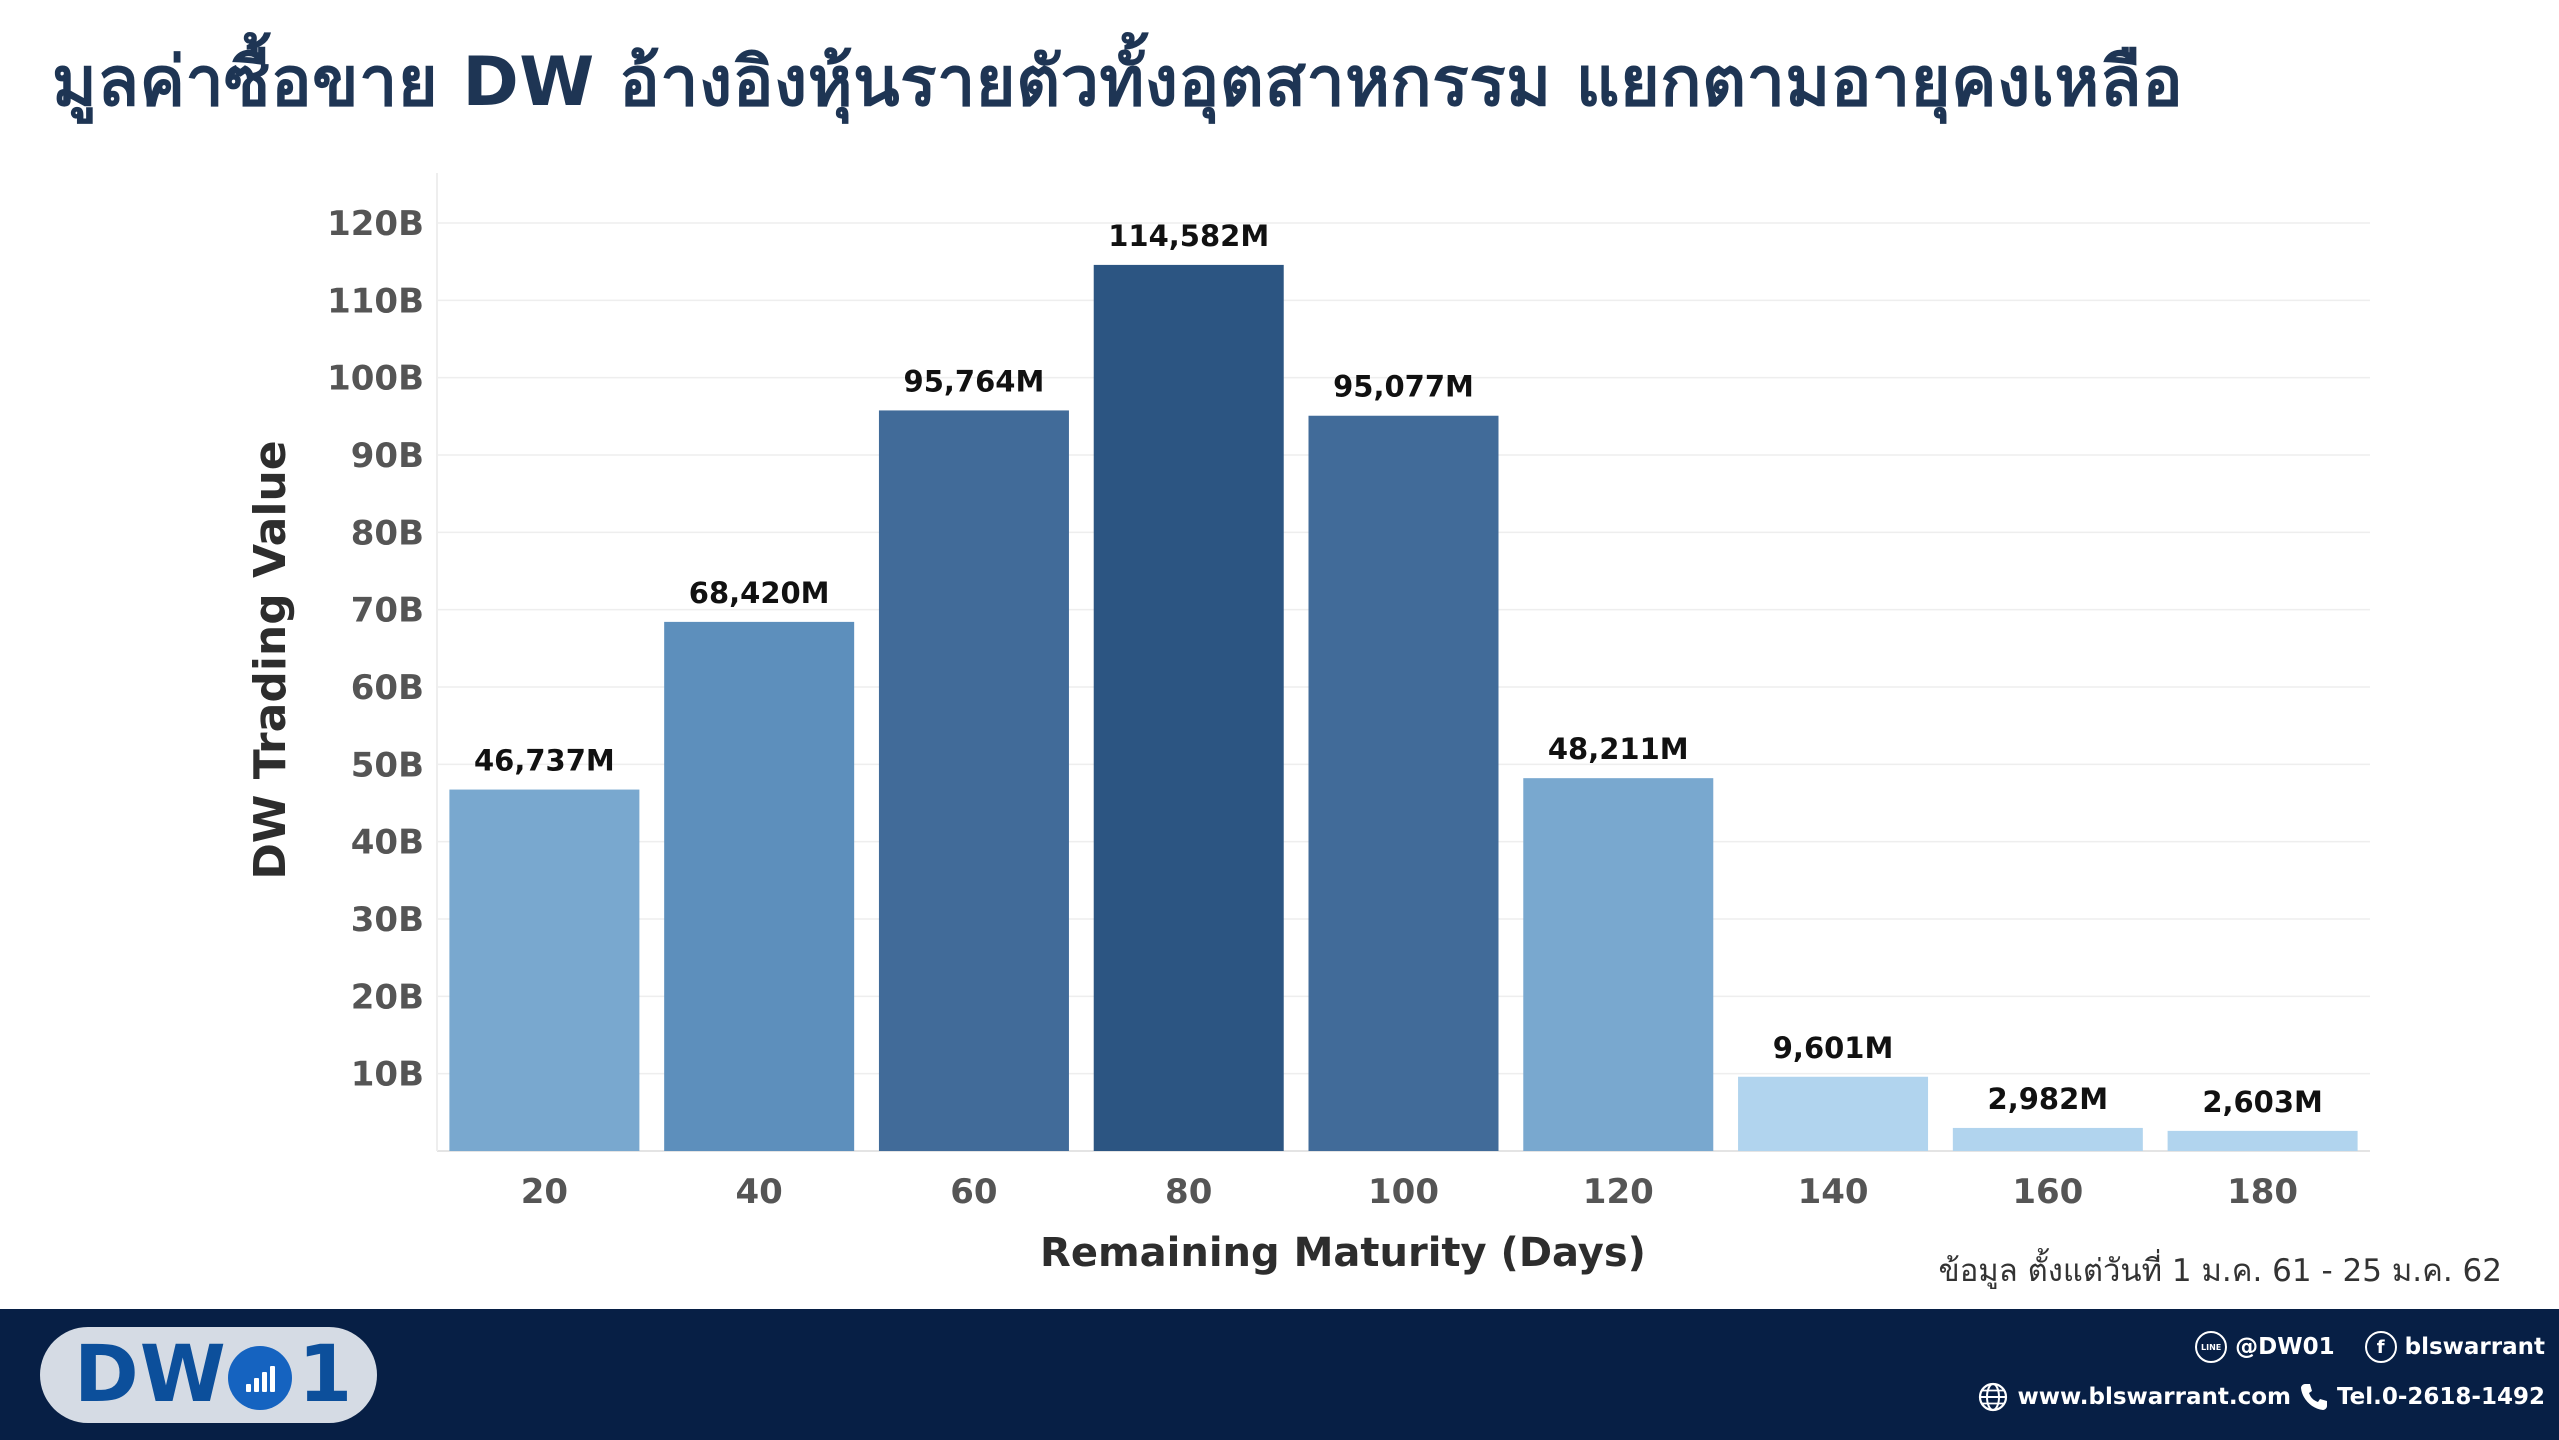  What do you see at coordinates (1188, 1192) in the screenshot?
I see `x-tick-label: 80` at bounding box center [1188, 1192].